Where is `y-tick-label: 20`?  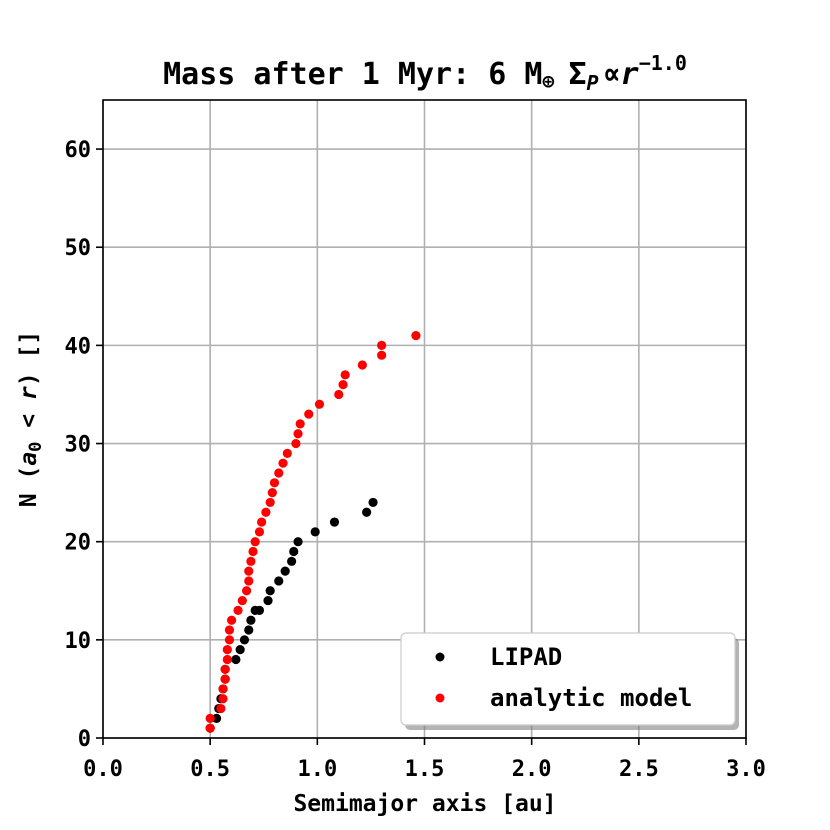
y-tick-label: 20 is located at coordinates (78, 543).